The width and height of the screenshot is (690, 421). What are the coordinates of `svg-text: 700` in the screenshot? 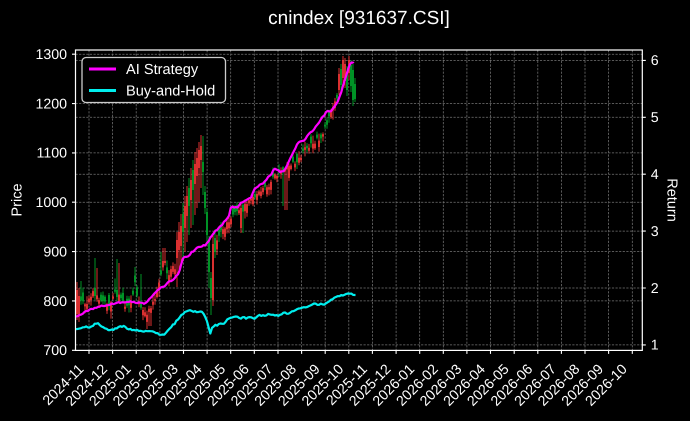 It's located at (55, 351).